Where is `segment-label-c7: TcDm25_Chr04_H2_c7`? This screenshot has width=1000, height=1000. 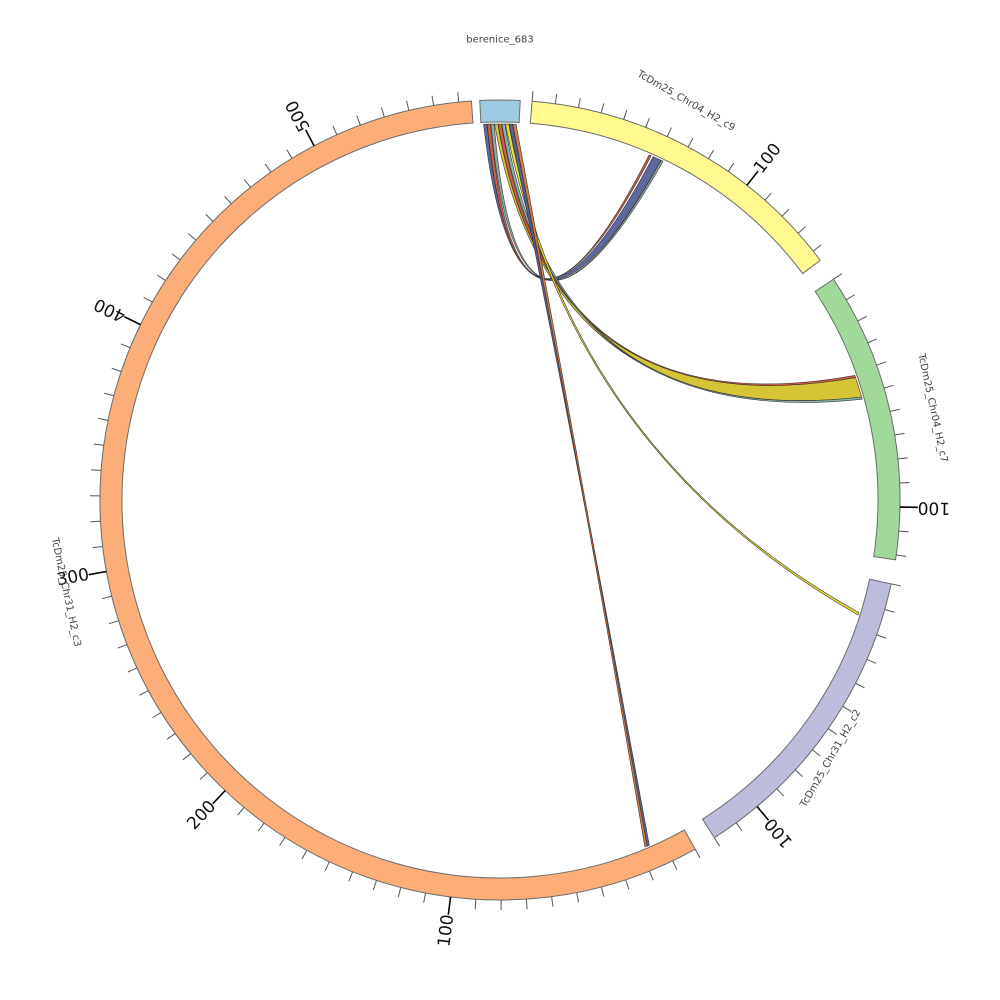 segment-label-c7: TcDm25_Chr04_H2_c7 is located at coordinates (932, 408).